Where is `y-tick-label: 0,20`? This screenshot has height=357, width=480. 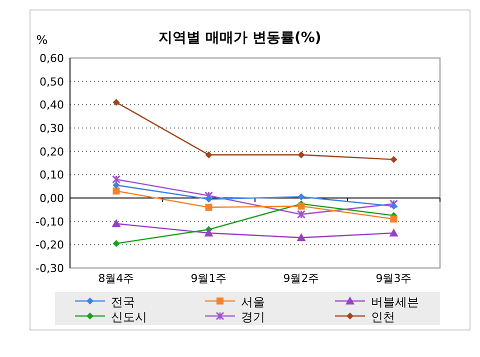 y-tick-label: 0,20 is located at coordinates (52, 151).